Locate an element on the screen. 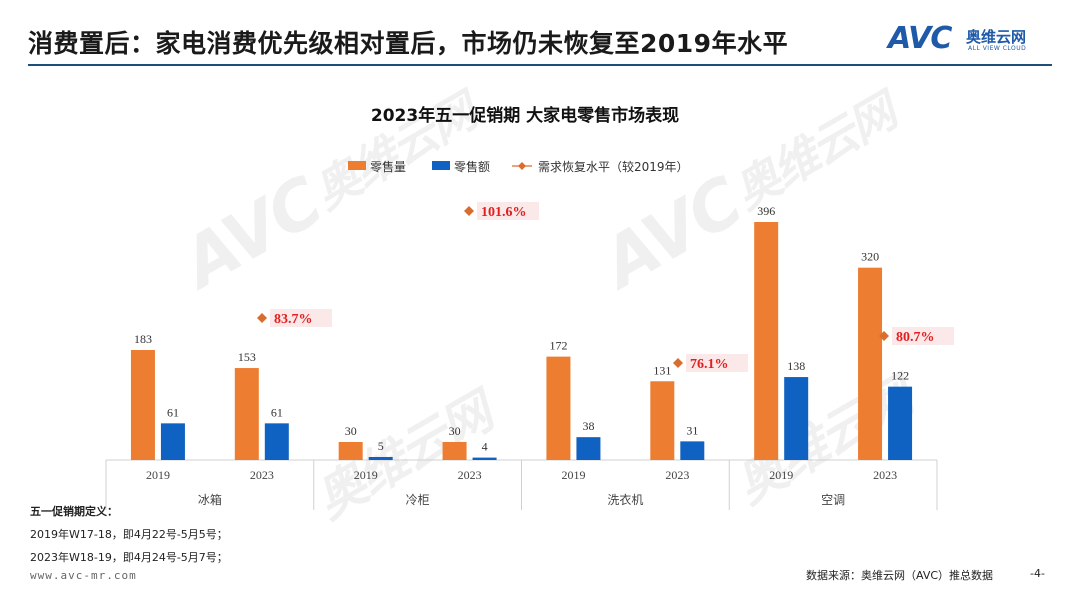  page-number: -4- is located at coordinates (1037, 573).